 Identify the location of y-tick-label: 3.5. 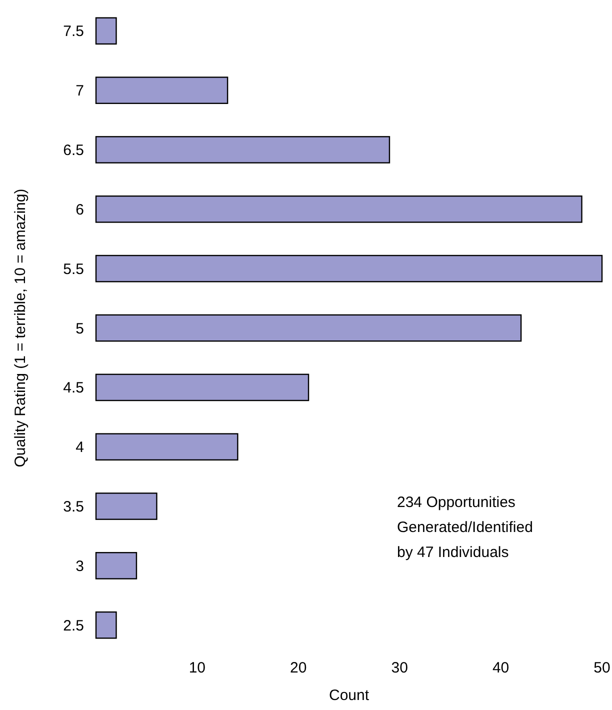
(73, 507).